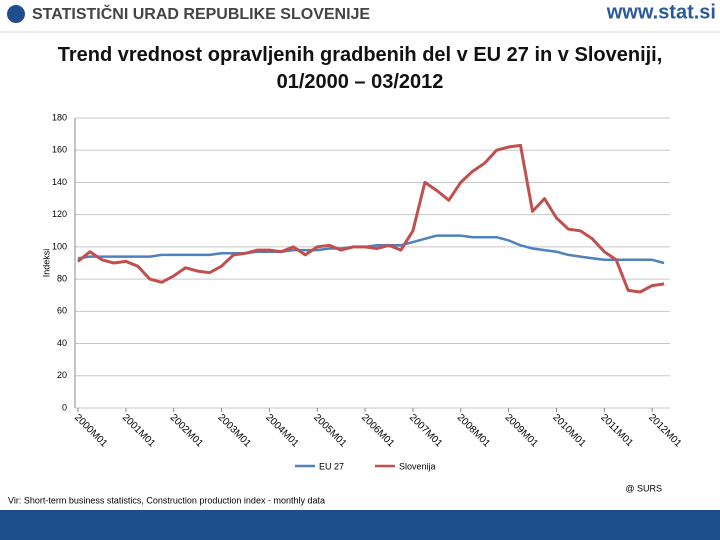 The height and width of the screenshot is (540, 720). What do you see at coordinates (360, 525) in the screenshot?
I see `footer-bar` at bounding box center [360, 525].